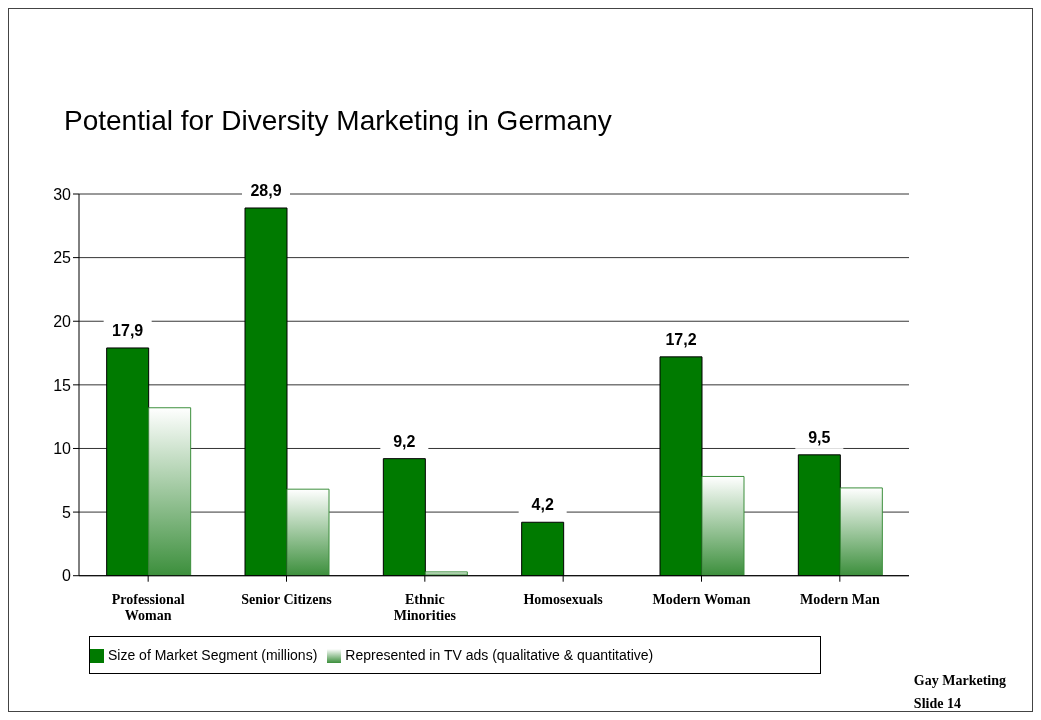 The width and height of the screenshot is (1041, 720). Describe the element at coordinates (62, 385) in the screenshot. I see `y-tick-label: 15` at that location.